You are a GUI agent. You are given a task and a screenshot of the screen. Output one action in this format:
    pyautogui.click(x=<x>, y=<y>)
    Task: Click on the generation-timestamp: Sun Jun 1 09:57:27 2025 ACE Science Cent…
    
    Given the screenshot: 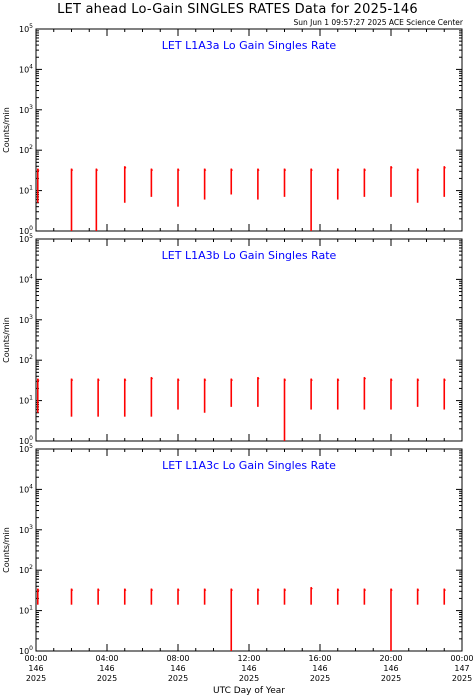 What is the action you would take?
    pyautogui.click(x=378, y=22)
    